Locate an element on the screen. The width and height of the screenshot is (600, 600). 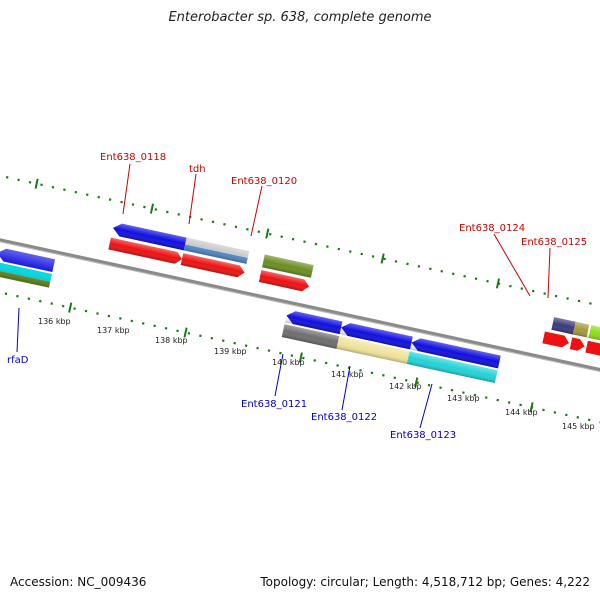
label-ent638-0120: Ent638_0120 is located at coordinates (264, 181).